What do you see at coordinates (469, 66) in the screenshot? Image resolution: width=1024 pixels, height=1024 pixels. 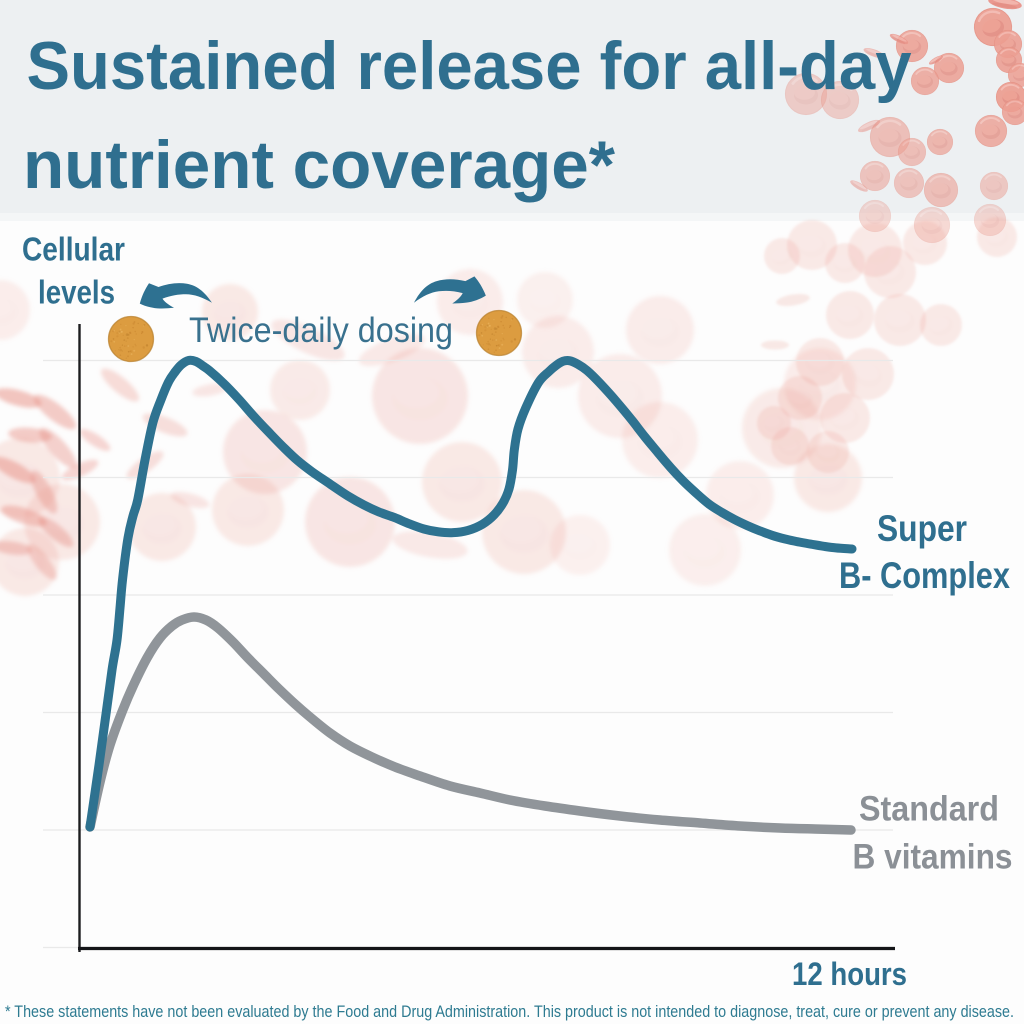 I see `svg-text: Sustained release for all-day` at bounding box center [469, 66].